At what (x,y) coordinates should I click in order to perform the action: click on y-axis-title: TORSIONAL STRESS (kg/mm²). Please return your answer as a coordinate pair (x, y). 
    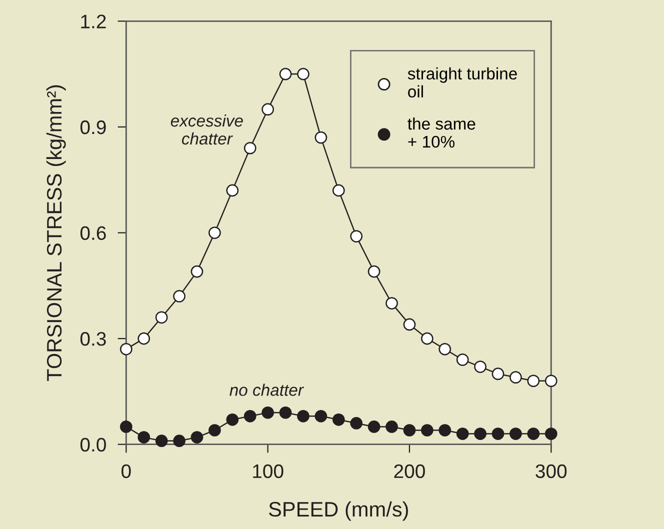
    Looking at the image, I should click on (56, 233).